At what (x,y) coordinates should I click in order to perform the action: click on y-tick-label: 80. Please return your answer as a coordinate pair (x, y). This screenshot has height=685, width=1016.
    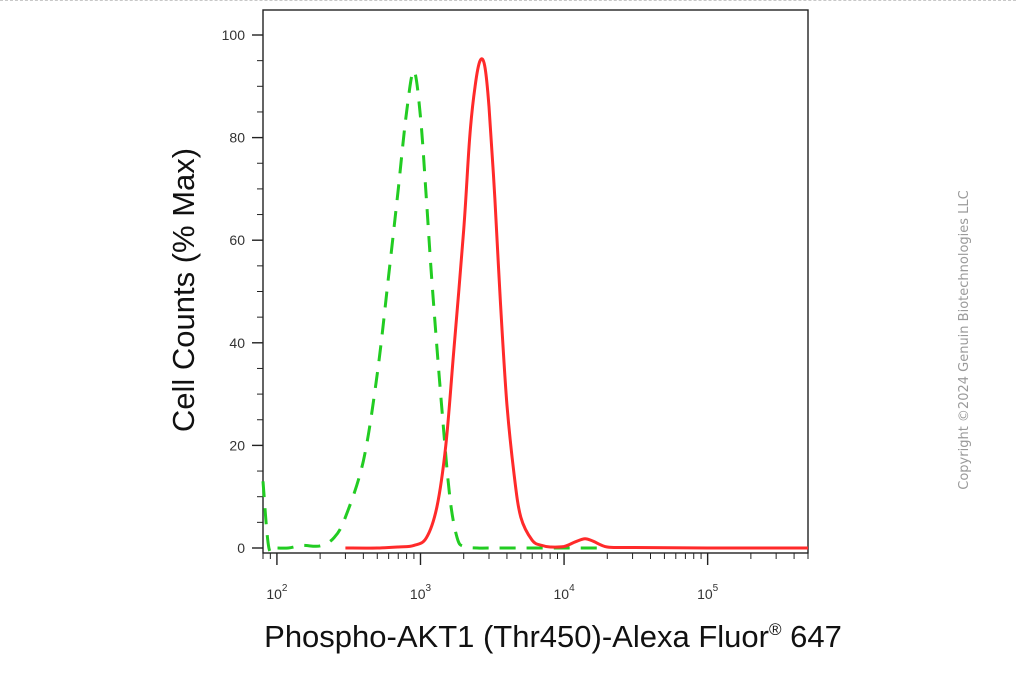
    Looking at the image, I should click on (237, 138).